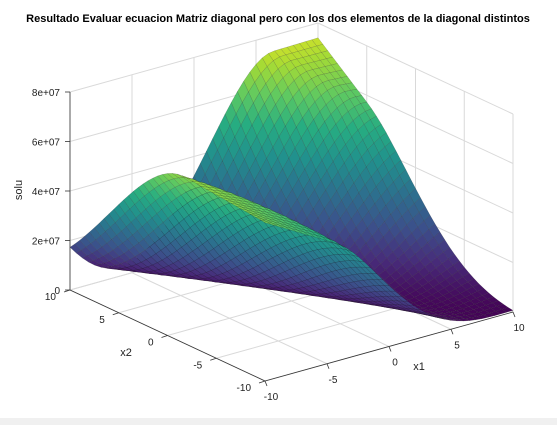  I want to click on z-tick-label: 2e+07, so click(46, 242).